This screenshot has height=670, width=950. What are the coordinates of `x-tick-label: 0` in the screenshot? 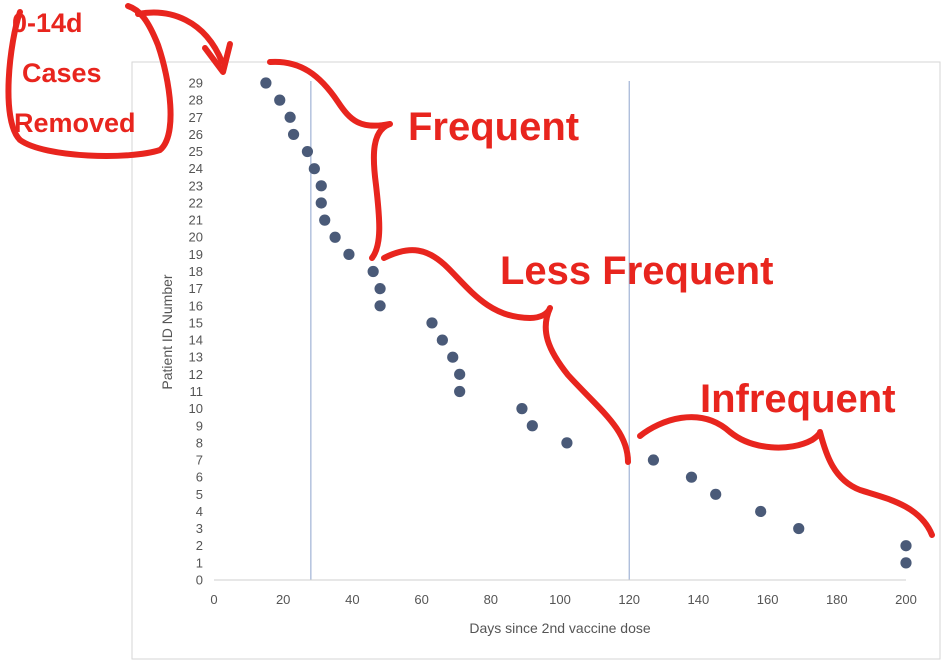 It's located at (213, 599).